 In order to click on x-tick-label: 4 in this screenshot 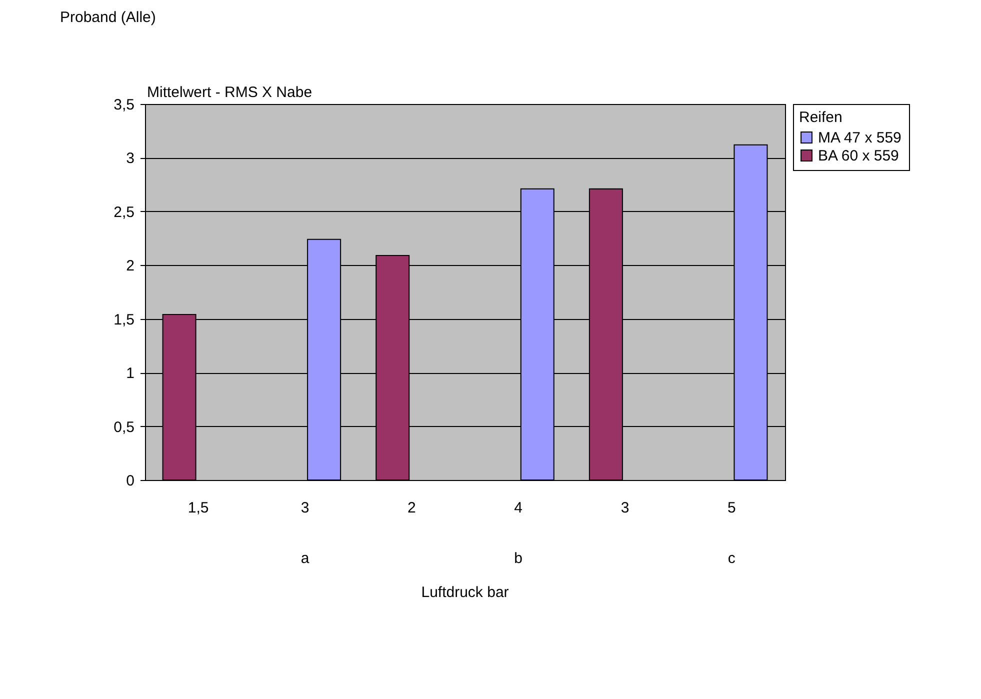, I will do `click(518, 508)`.